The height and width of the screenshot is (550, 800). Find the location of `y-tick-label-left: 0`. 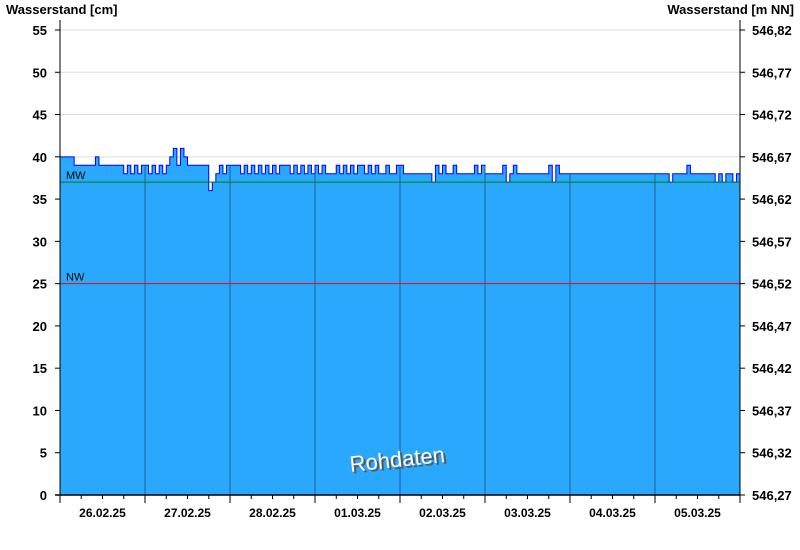

y-tick-label-left: 0 is located at coordinates (43, 495).